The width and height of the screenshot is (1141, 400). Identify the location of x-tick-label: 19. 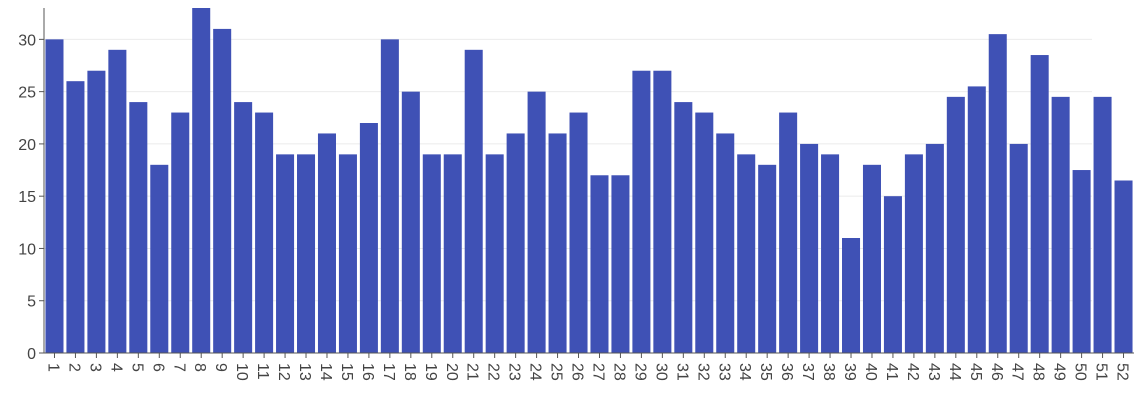
(430, 372).